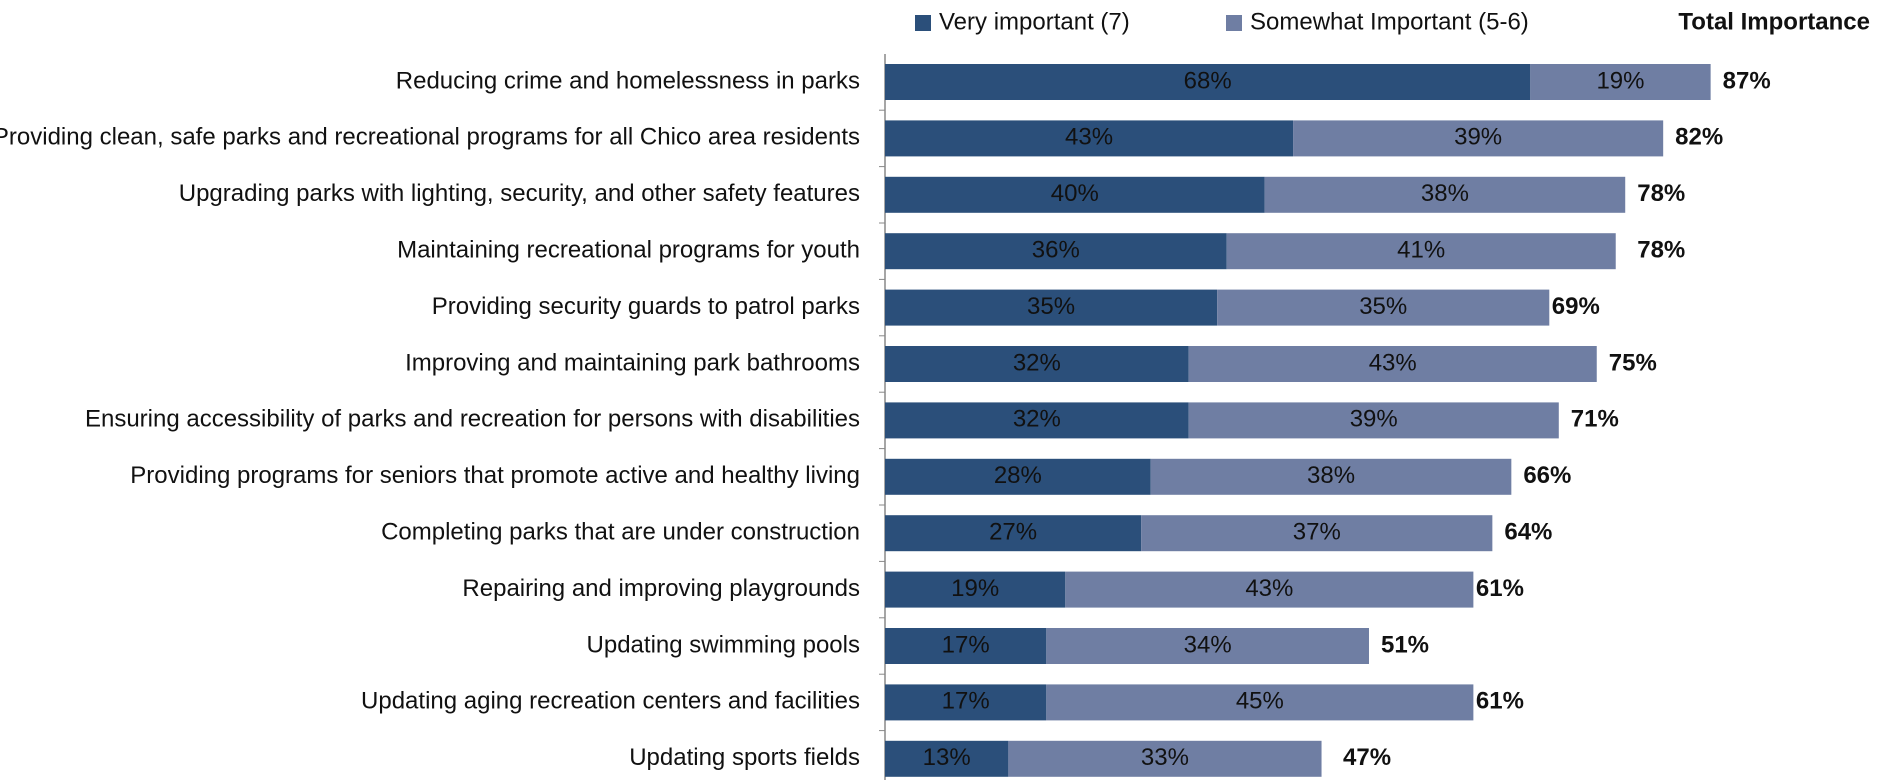 This screenshot has width=1885, height=780. Describe the element at coordinates (723, 644) in the screenshot. I see `category-label: Updating swimming pools` at that location.